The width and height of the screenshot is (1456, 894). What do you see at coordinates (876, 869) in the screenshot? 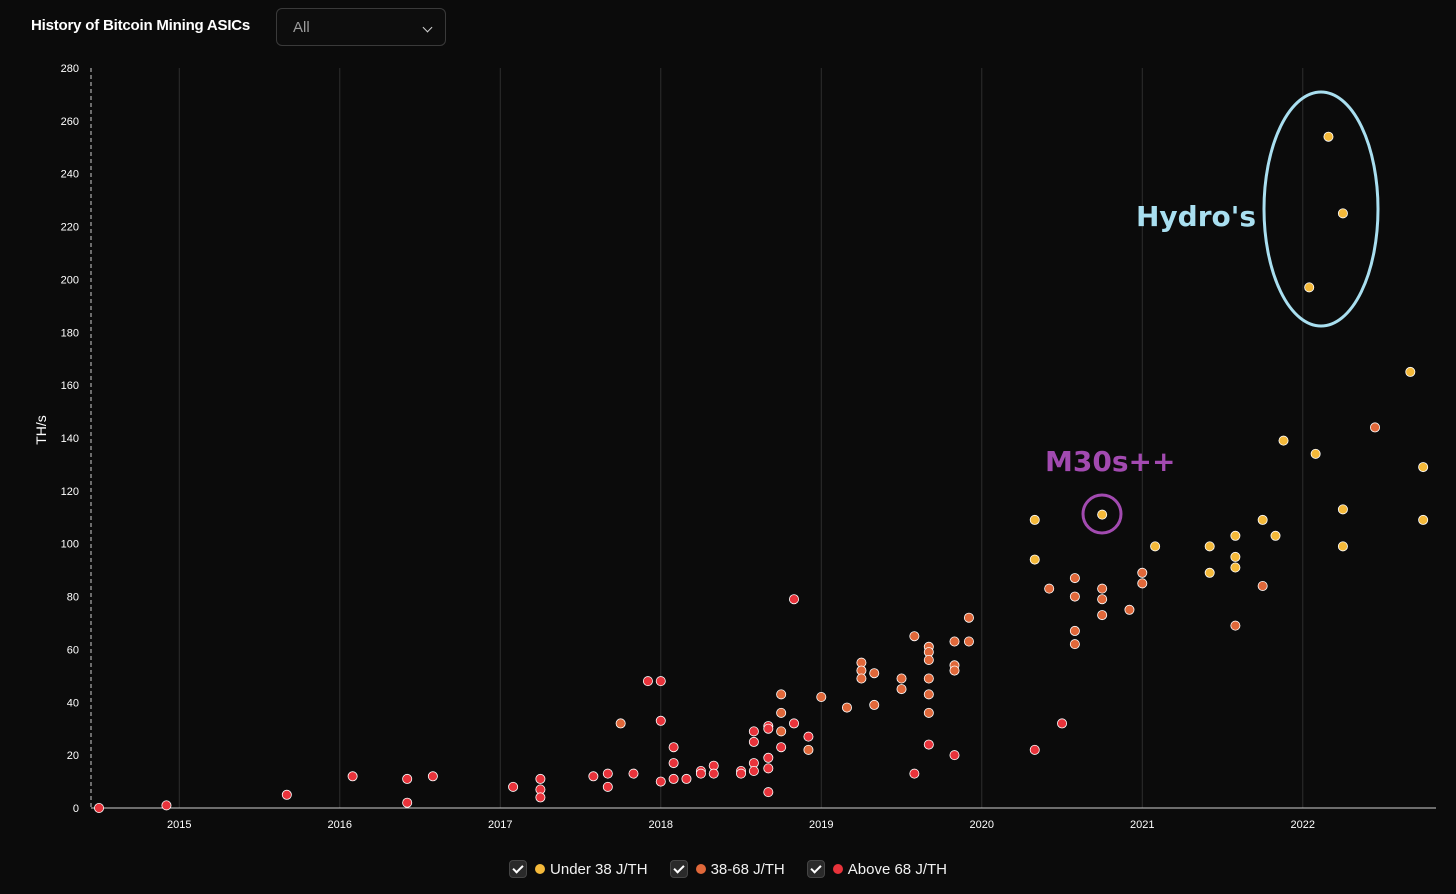
I see `legend-item-above-68: Above 68 J/TH` at bounding box center [876, 869].